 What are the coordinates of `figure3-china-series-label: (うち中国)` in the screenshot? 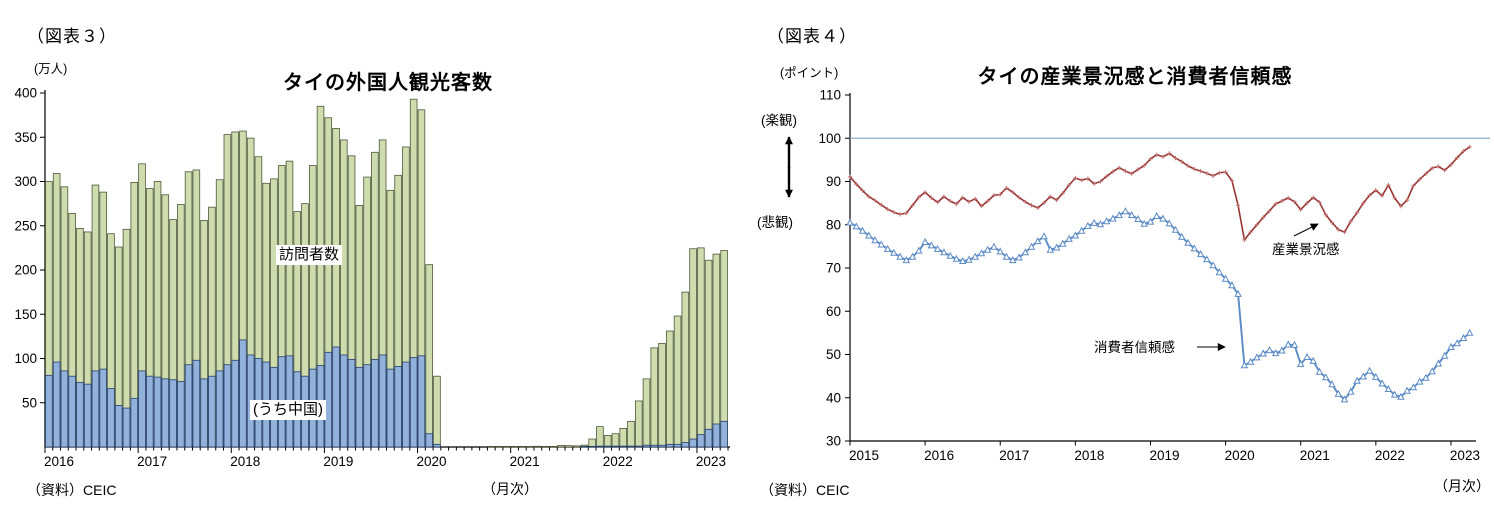 It's located at (288, 410).